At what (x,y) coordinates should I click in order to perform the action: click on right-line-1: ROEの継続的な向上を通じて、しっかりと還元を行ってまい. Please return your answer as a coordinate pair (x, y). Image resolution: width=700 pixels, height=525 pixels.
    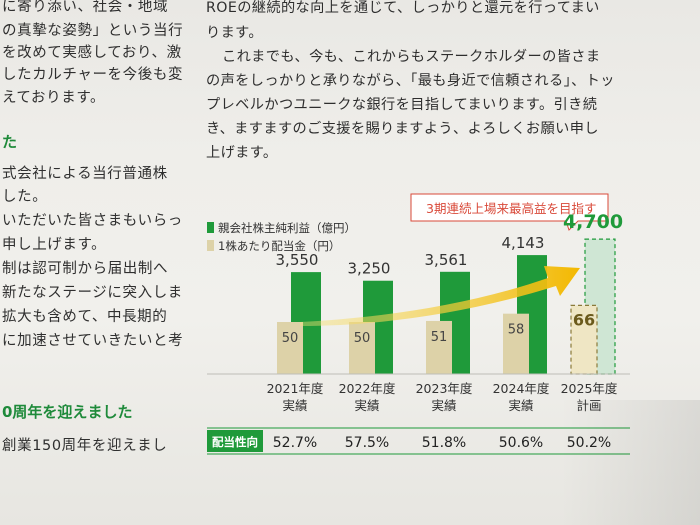
    Looking at the image, I should click on (403, 8).